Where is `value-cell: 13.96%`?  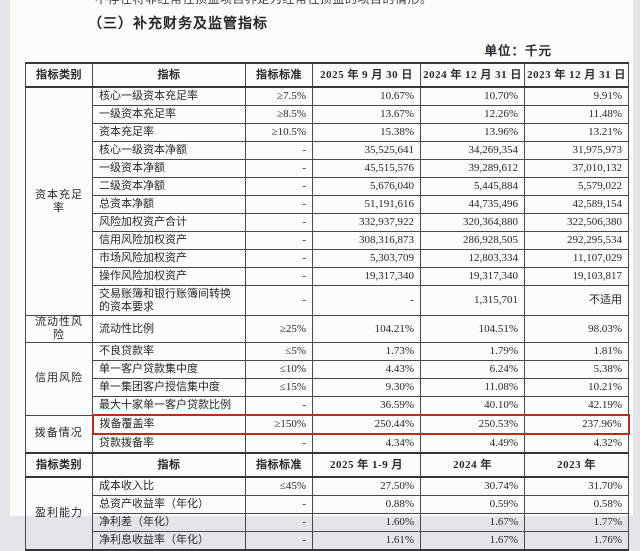
value-cell: 13.96% is located at coordinates (472, 132).